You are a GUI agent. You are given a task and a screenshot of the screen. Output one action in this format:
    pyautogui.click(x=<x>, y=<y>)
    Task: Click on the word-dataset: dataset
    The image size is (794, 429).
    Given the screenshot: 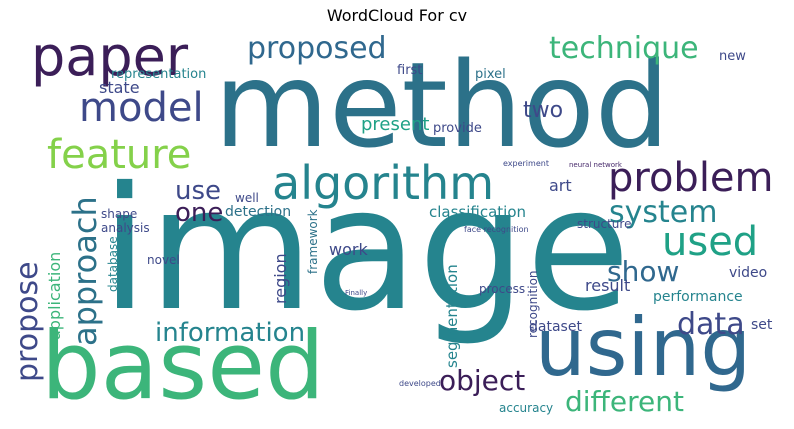 What is the action you would take?
    pyautogui.click(x=555, y=327)
    